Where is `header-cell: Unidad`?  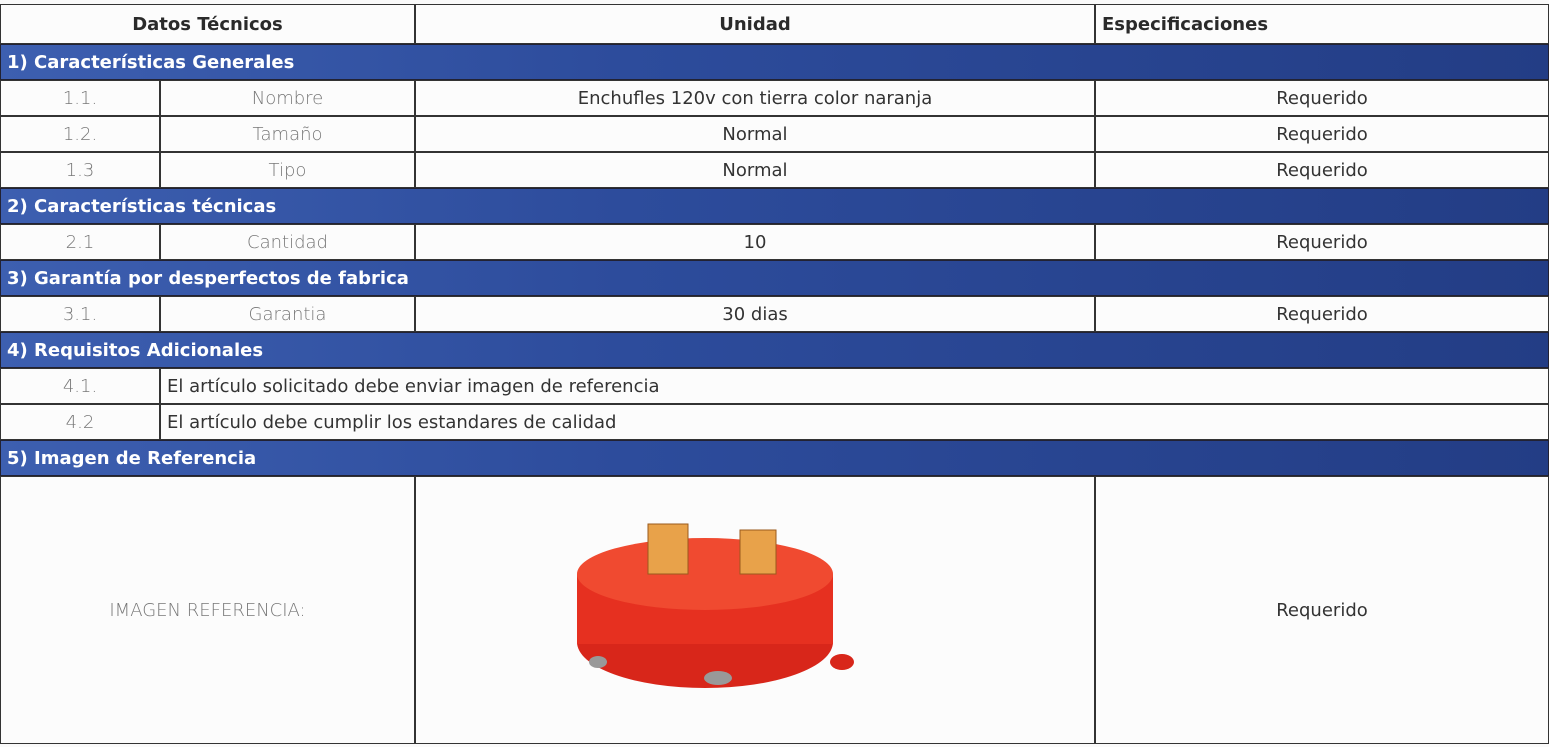 header-cell: Unidad is located at coordinates (755, 24).